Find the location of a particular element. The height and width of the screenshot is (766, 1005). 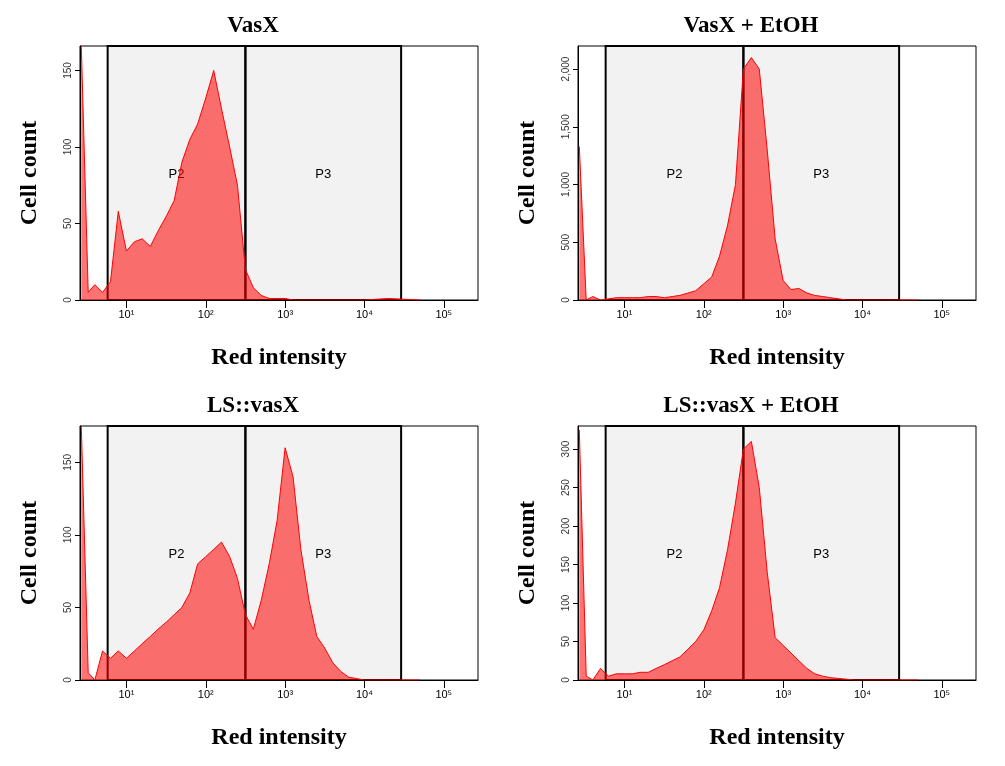

y-tick-label: 500 is located at coordinates (565, 242).